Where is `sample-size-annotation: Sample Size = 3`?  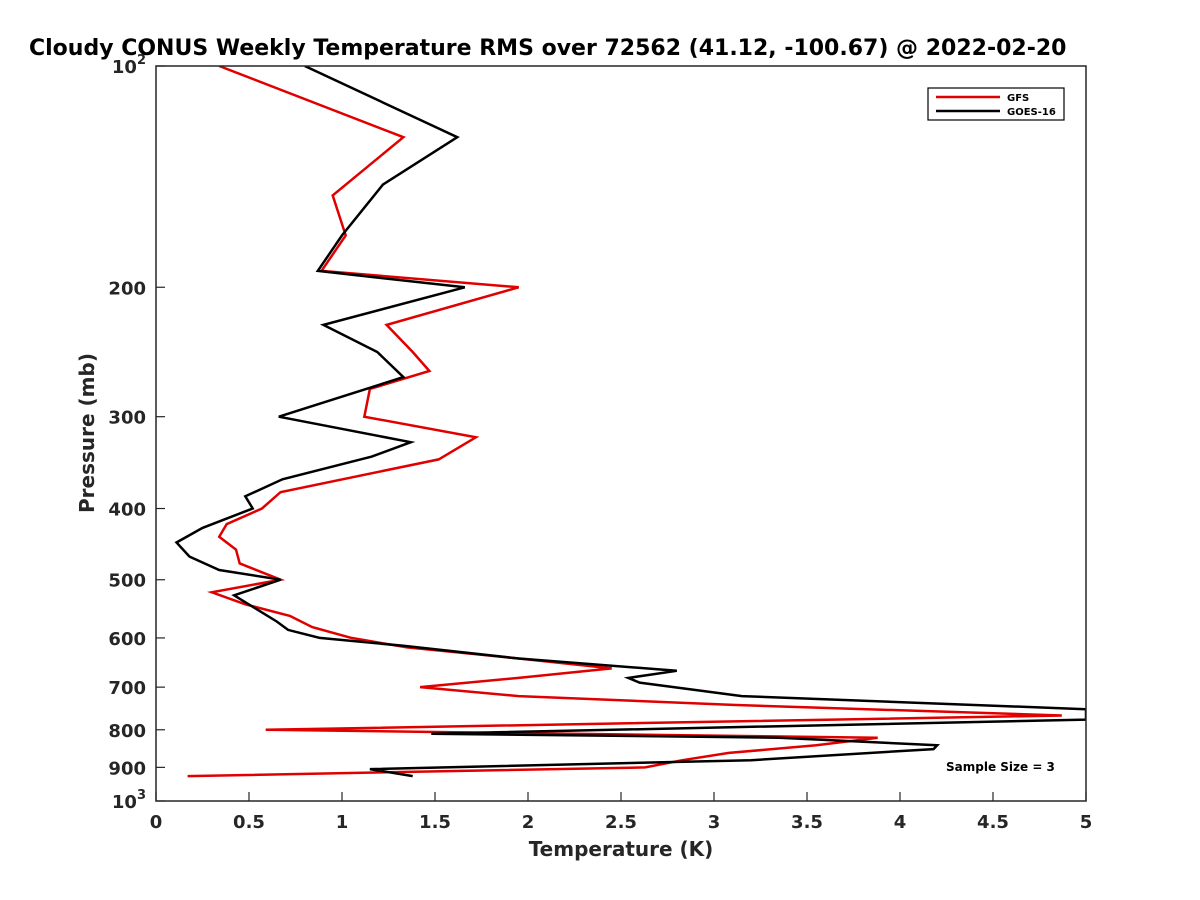 sample-size-annotation: Sample Size = 3 is located at coordinates (1000, 767).